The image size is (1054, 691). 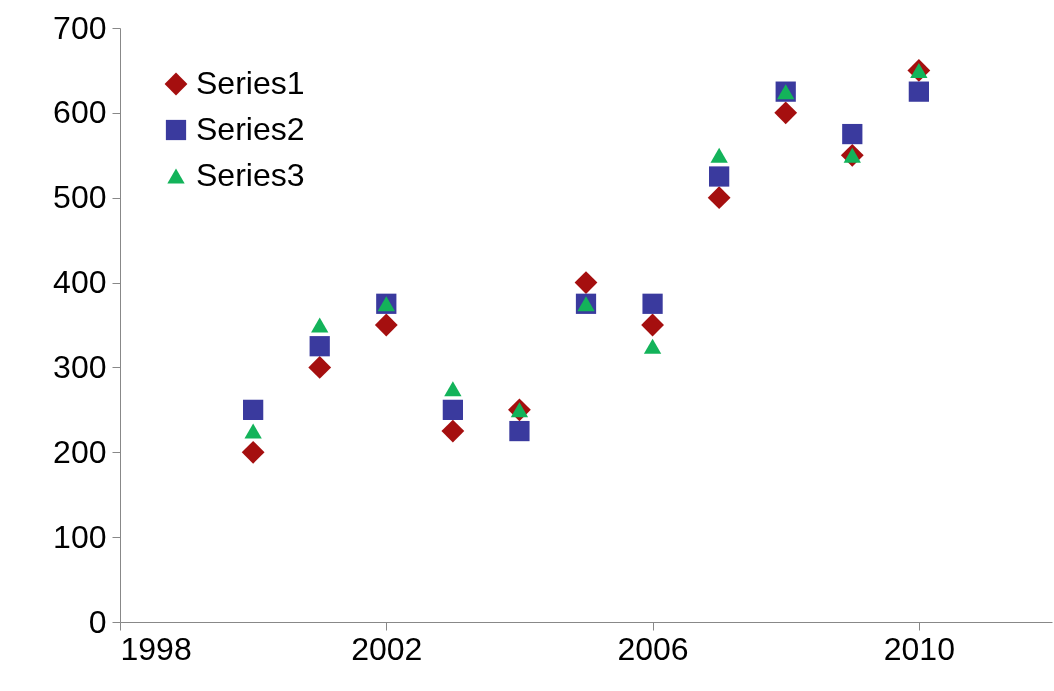 I want to click on y-tick-label: 500, so click(x=80, y=197).